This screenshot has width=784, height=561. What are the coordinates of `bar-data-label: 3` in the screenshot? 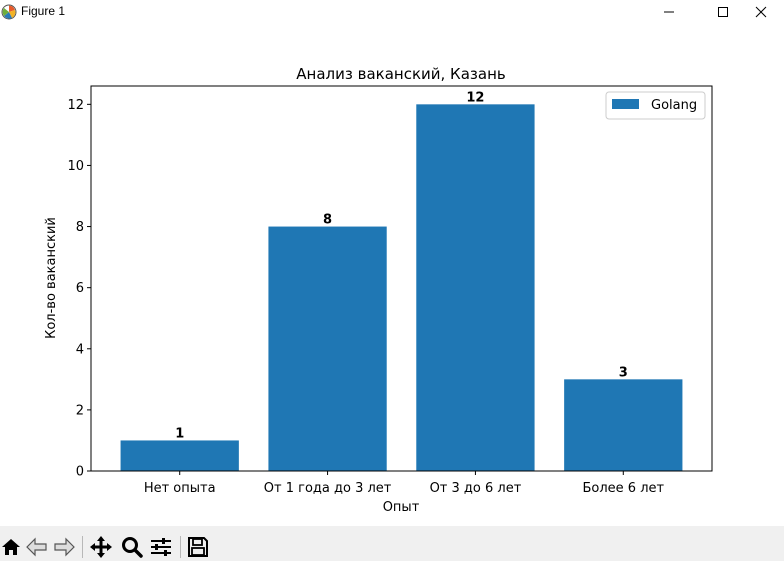 It's located at (623, 372).